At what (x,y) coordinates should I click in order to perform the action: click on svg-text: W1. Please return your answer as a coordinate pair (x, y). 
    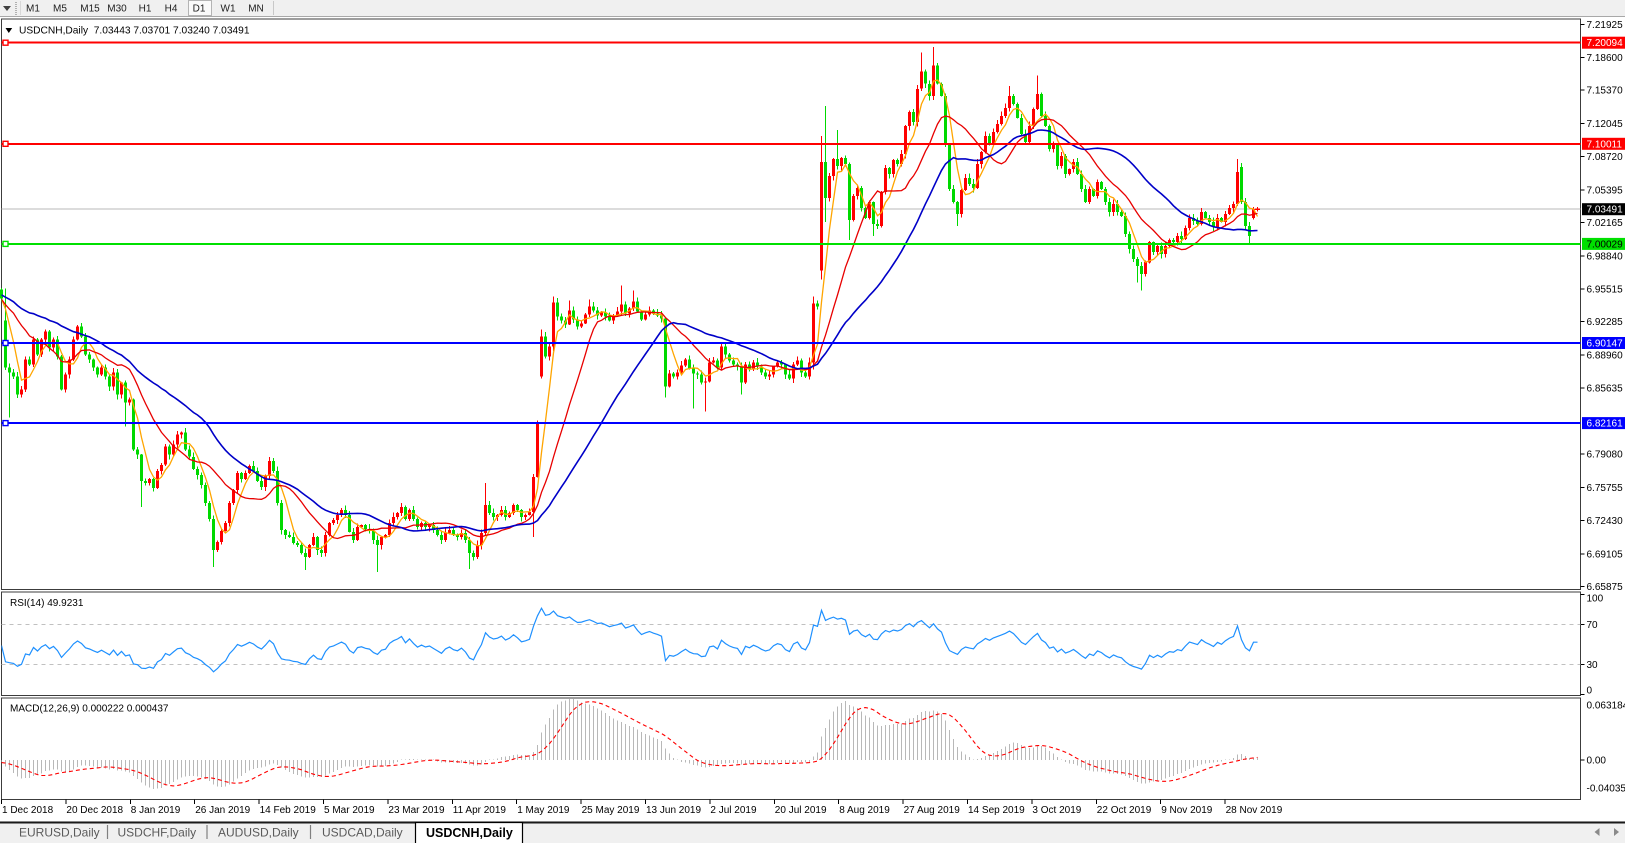
    Looking at the image, I should click on (228, 9).